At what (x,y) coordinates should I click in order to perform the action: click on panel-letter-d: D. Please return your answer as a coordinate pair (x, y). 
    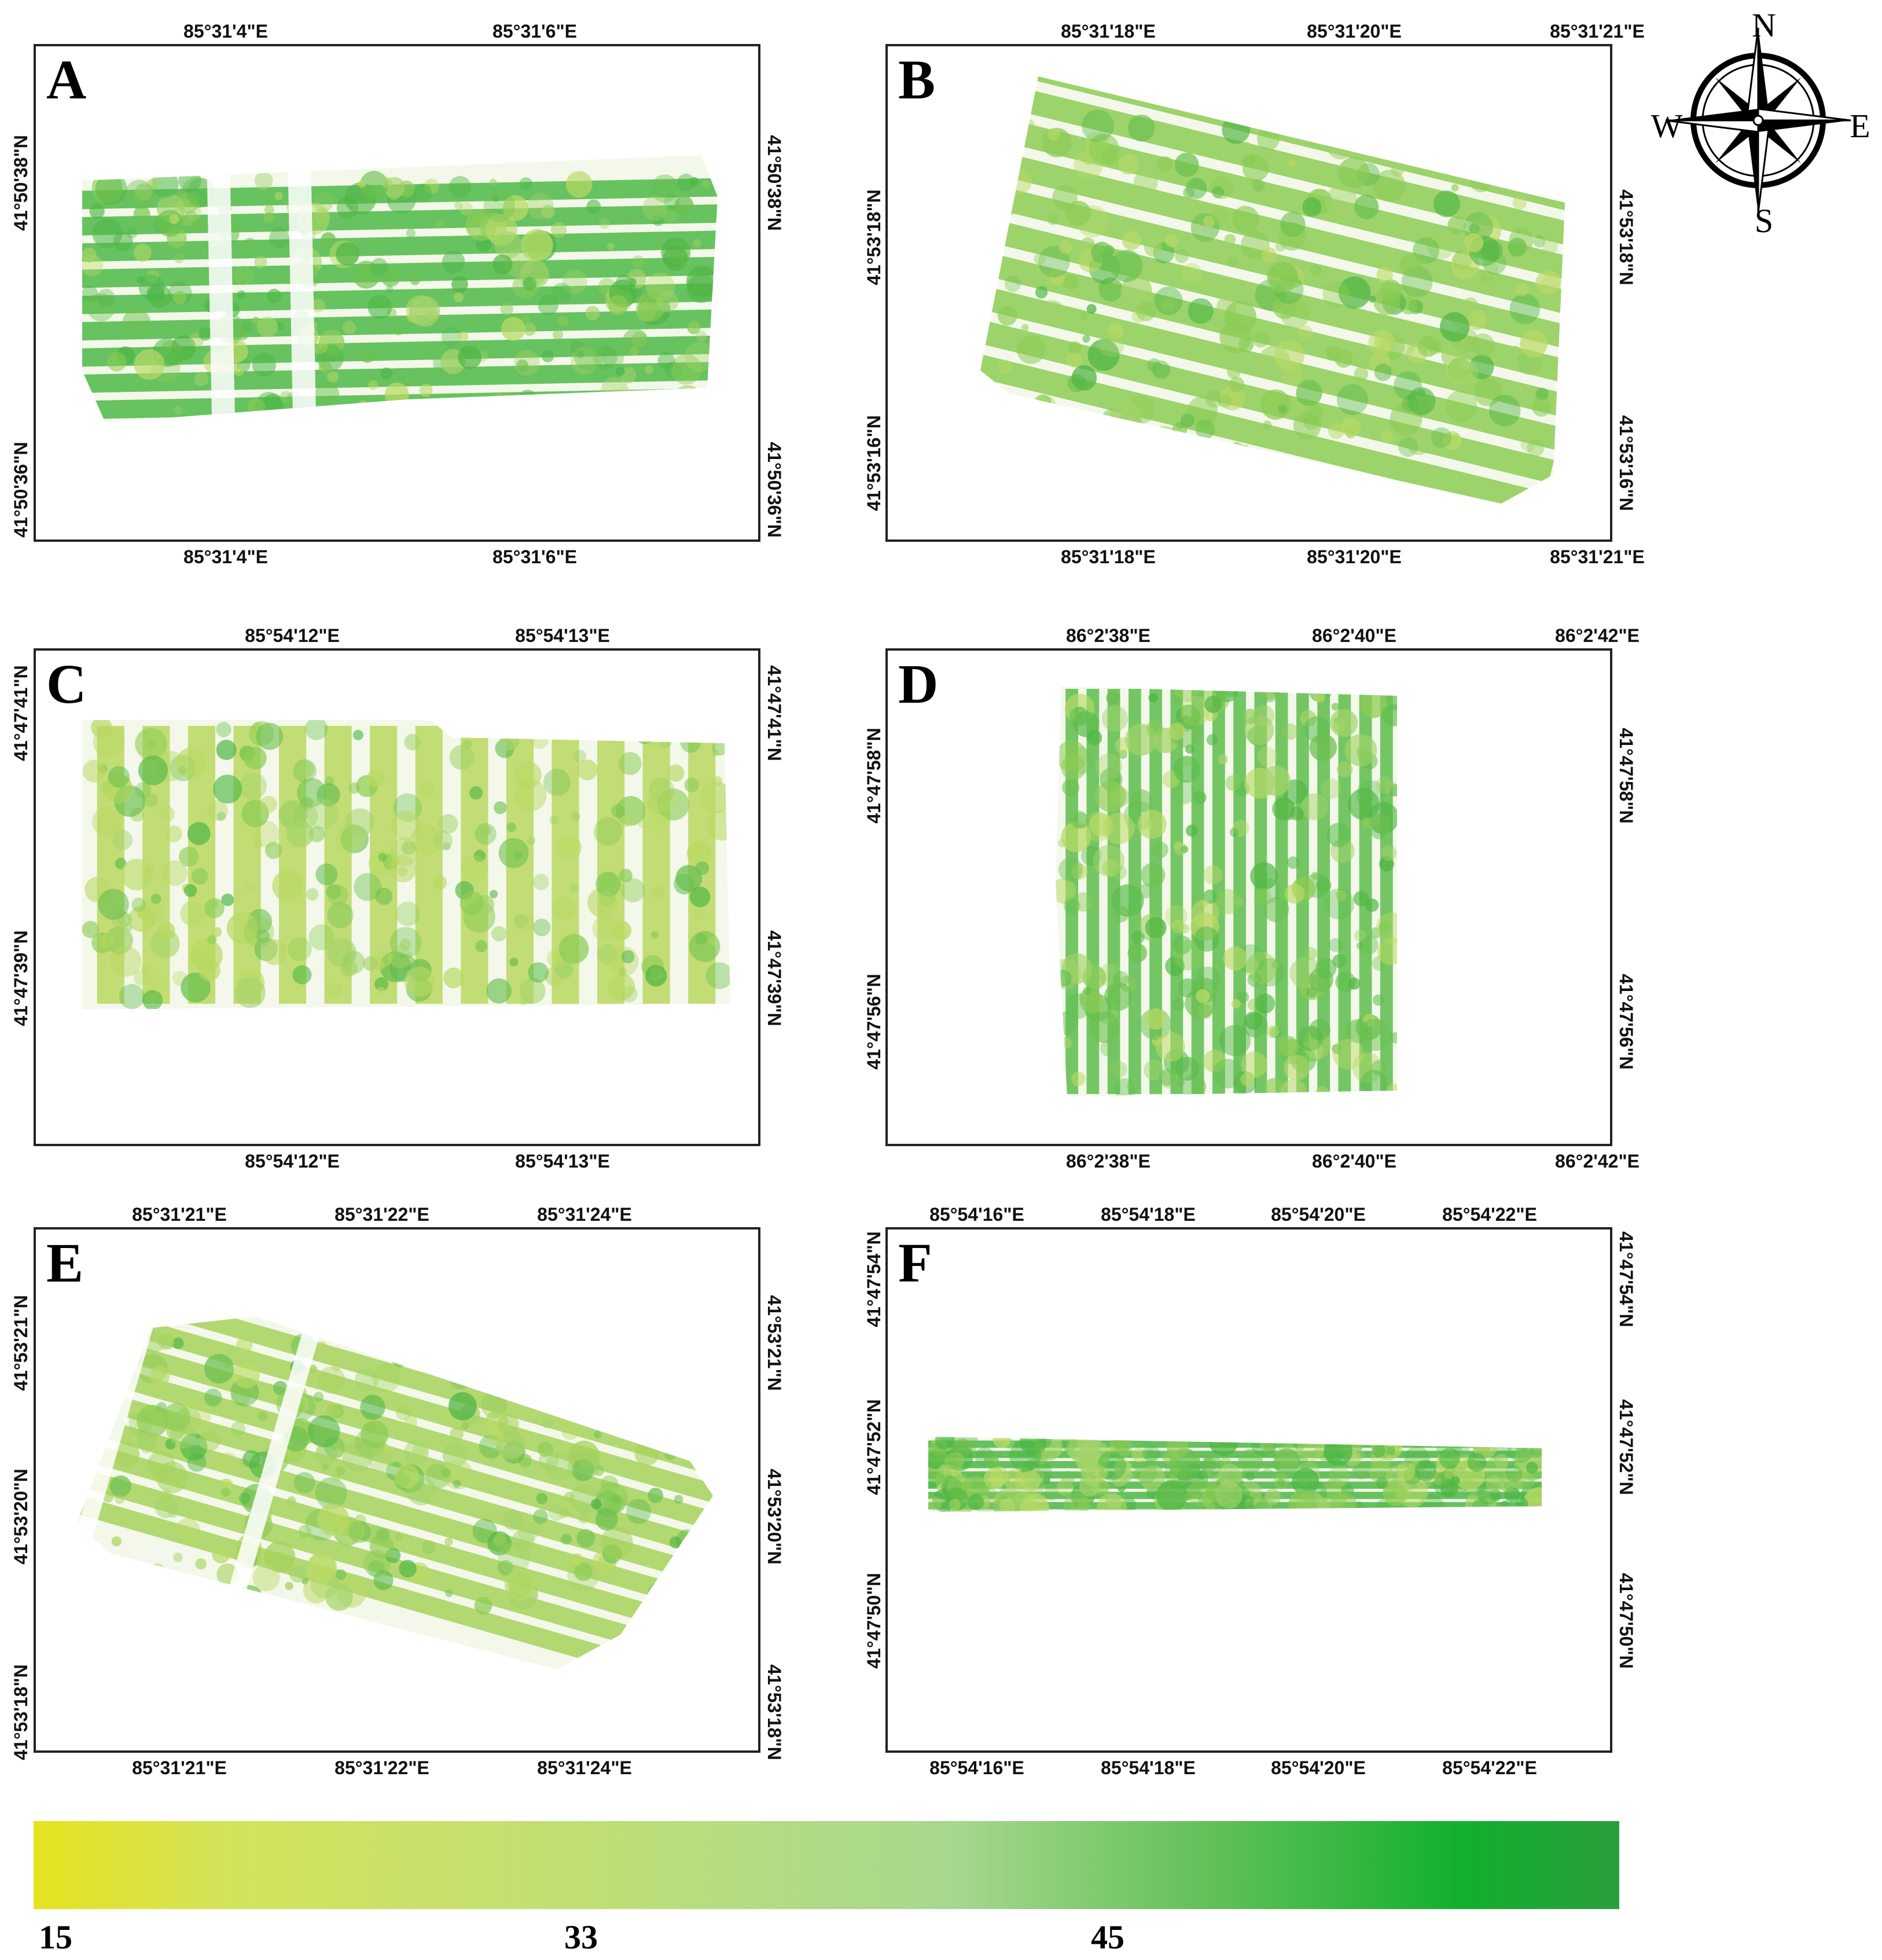
    Looking at the image, I should click on (918, 684).